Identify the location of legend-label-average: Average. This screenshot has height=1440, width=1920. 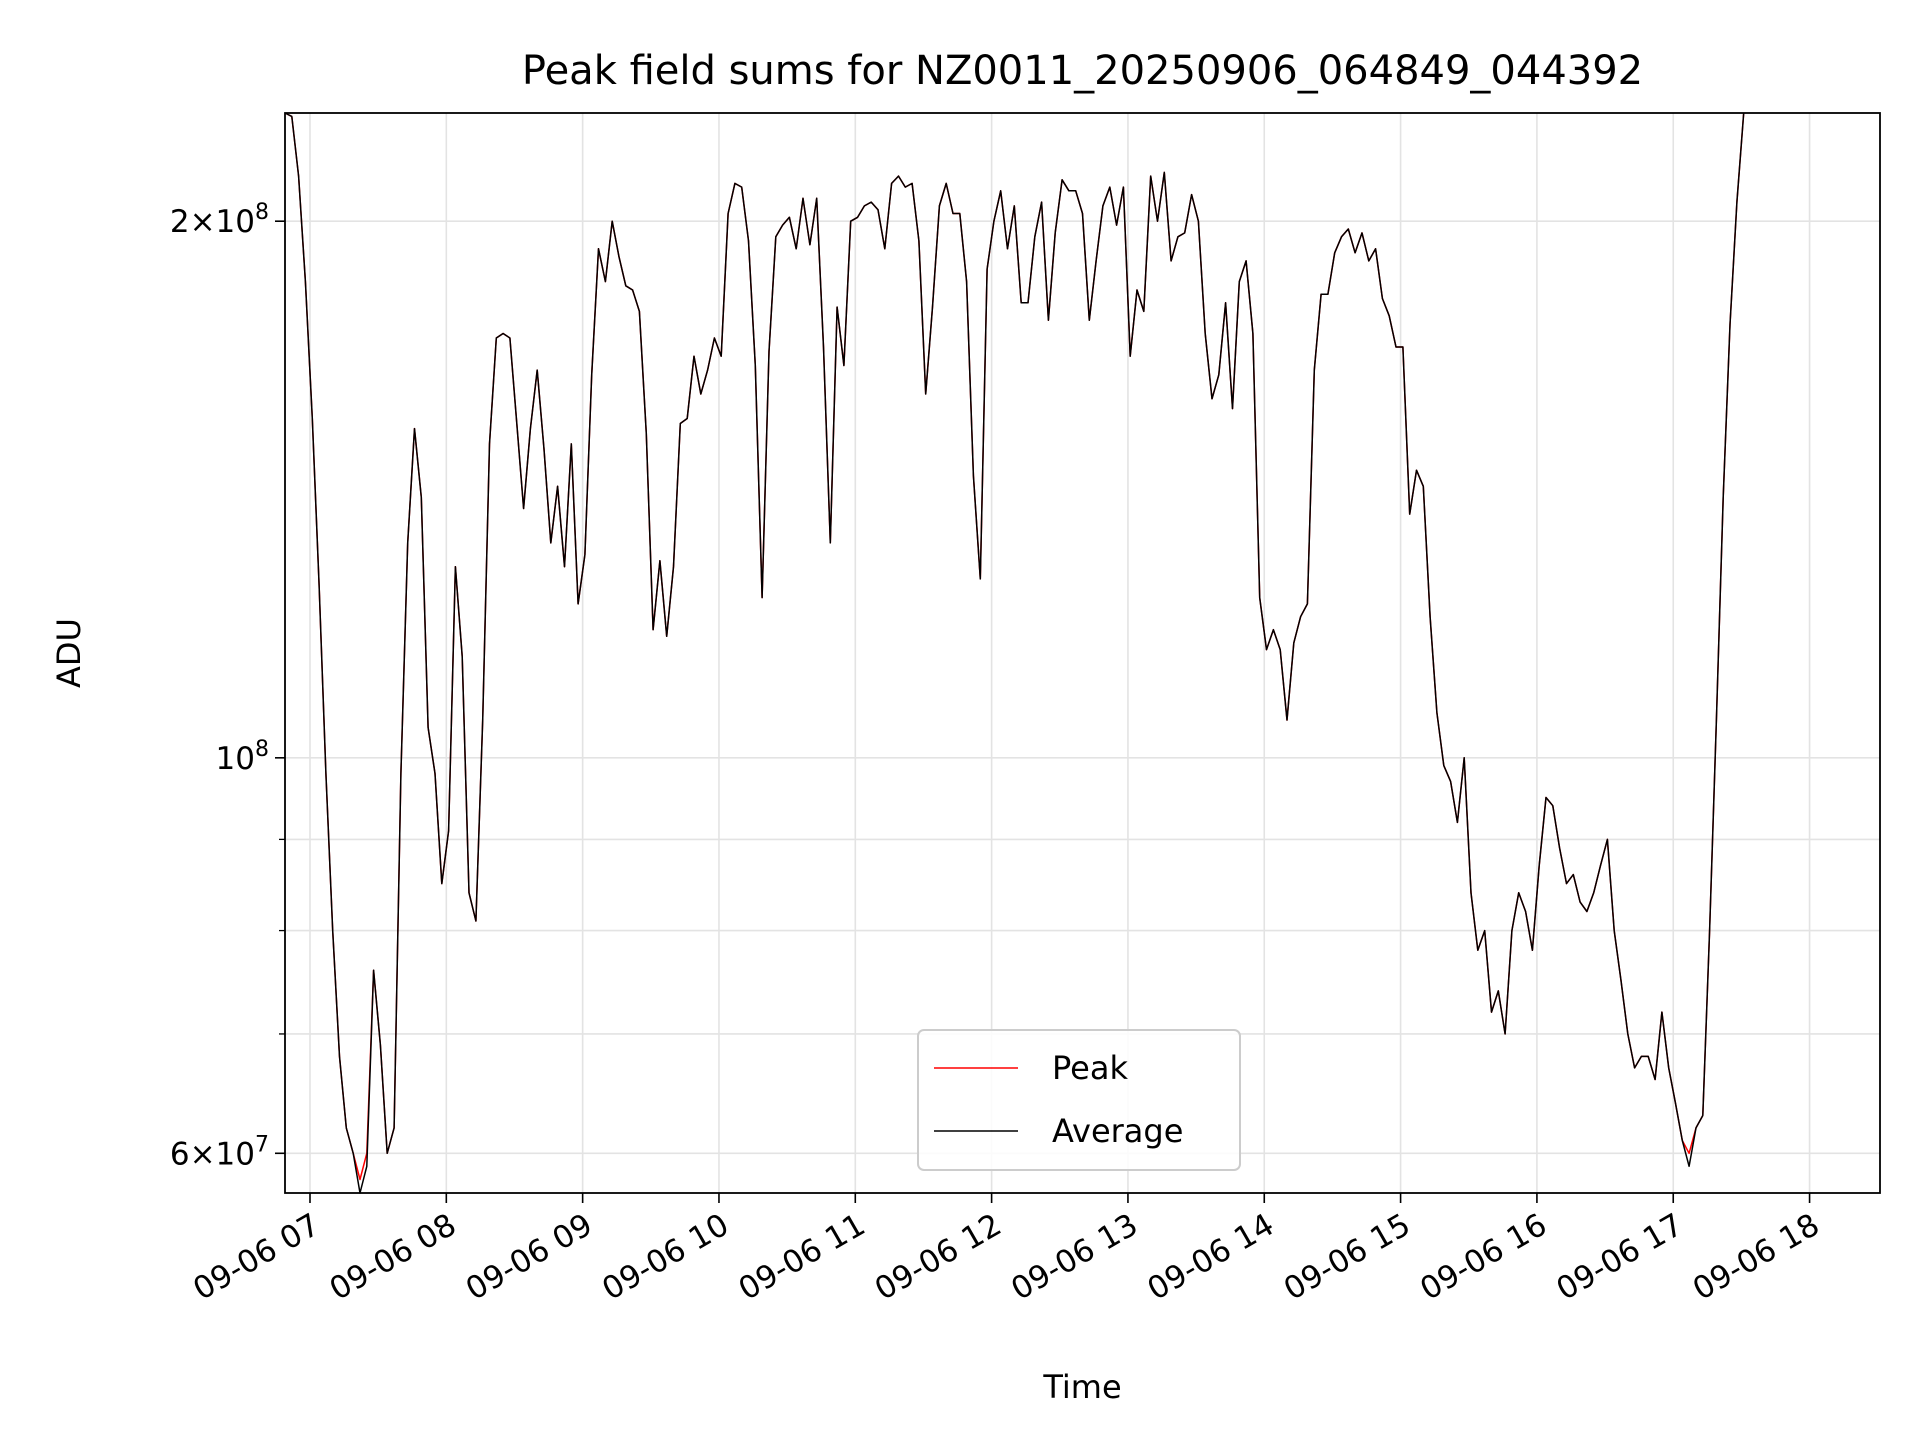
(1117, 1131).